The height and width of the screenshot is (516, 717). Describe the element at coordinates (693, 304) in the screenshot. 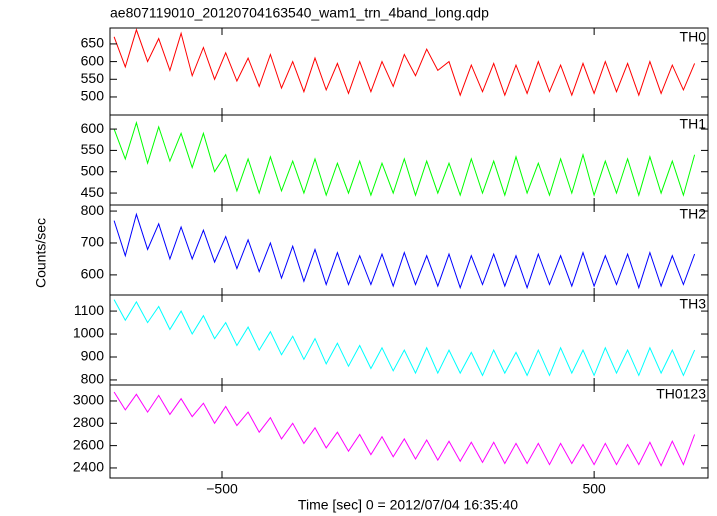

I see `panel-label: TH3` at that location.